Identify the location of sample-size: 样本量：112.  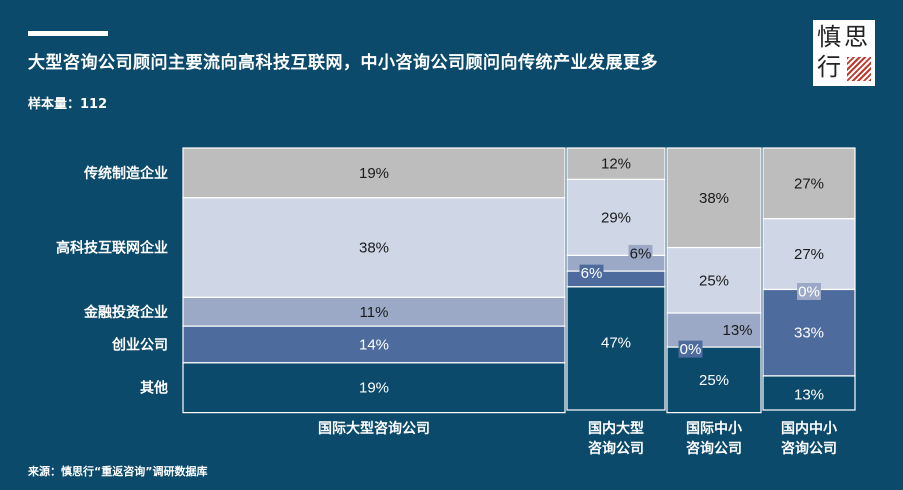
(68, 104).